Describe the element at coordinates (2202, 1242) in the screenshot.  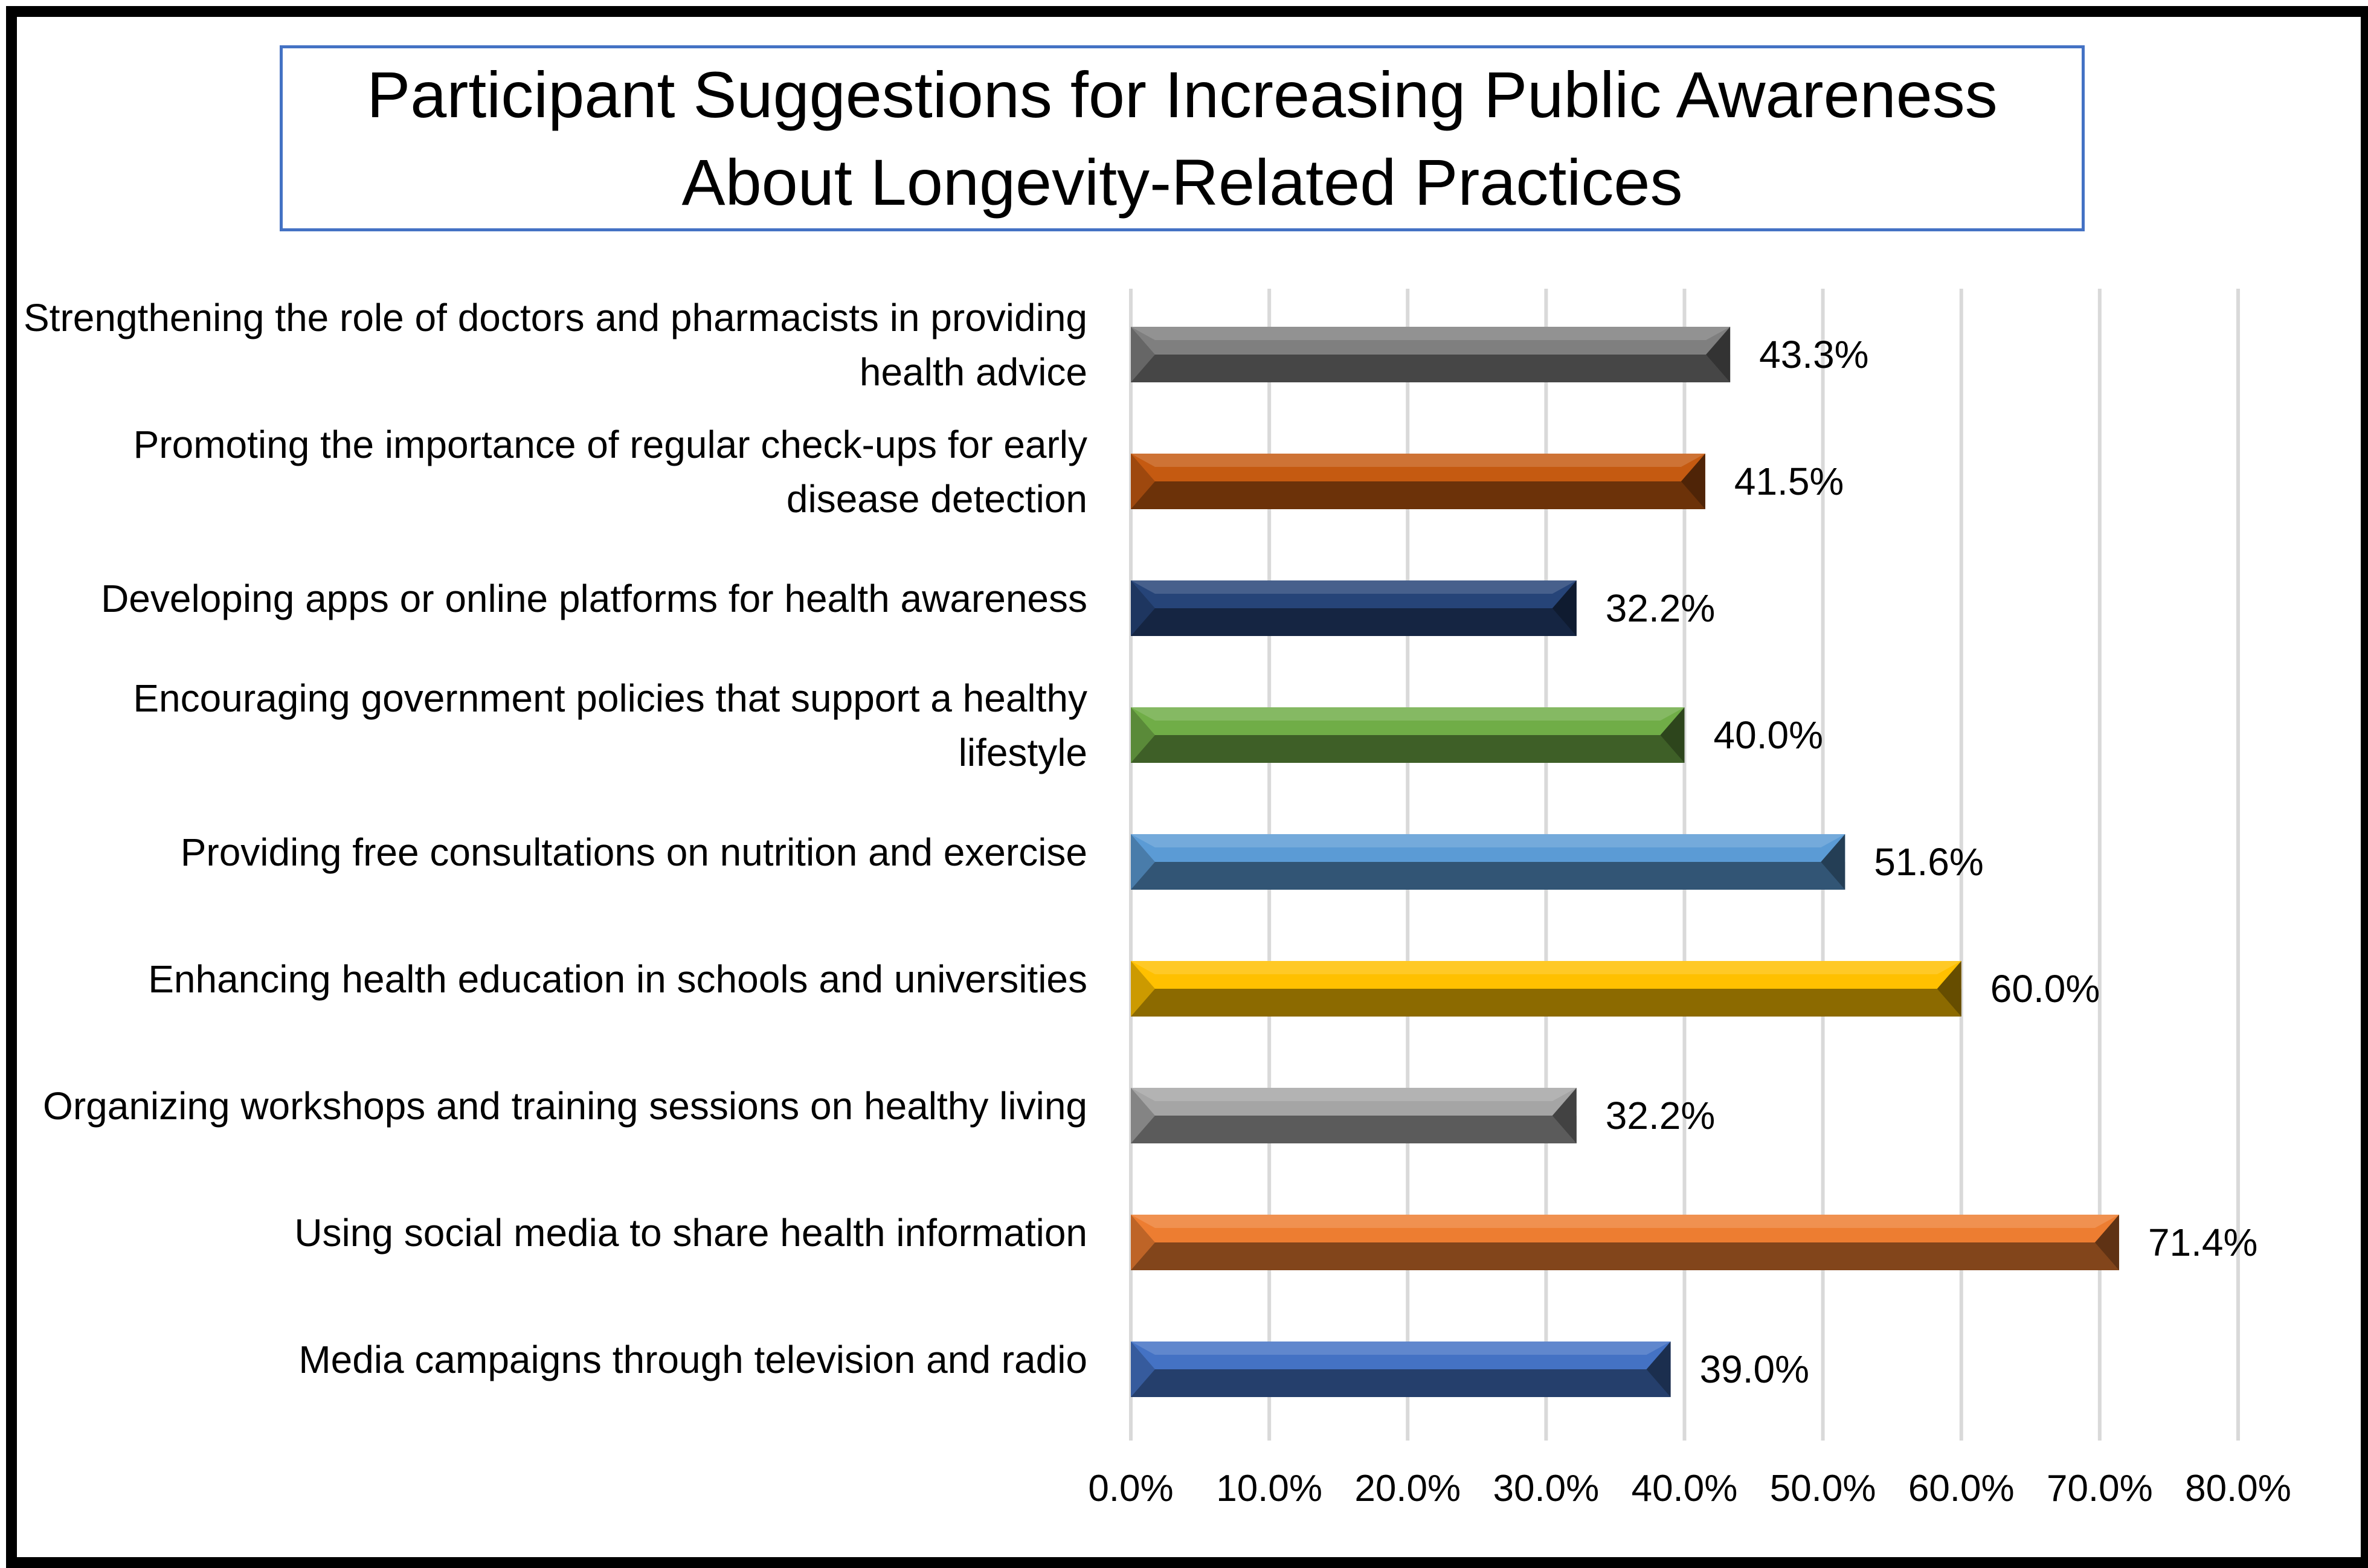
I see `data-label: 71.4%` at that location.